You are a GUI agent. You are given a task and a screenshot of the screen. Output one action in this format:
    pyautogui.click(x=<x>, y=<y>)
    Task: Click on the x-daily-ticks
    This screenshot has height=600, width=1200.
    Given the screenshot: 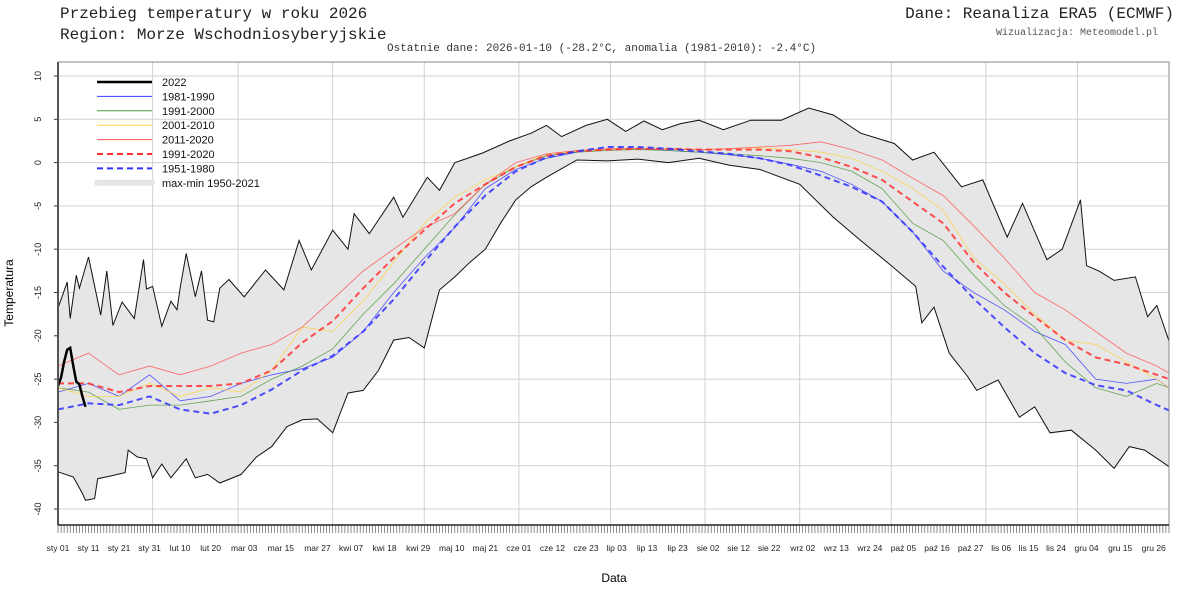 What is the action you would take?
    pyautogui.click(x=613, y=529)
    